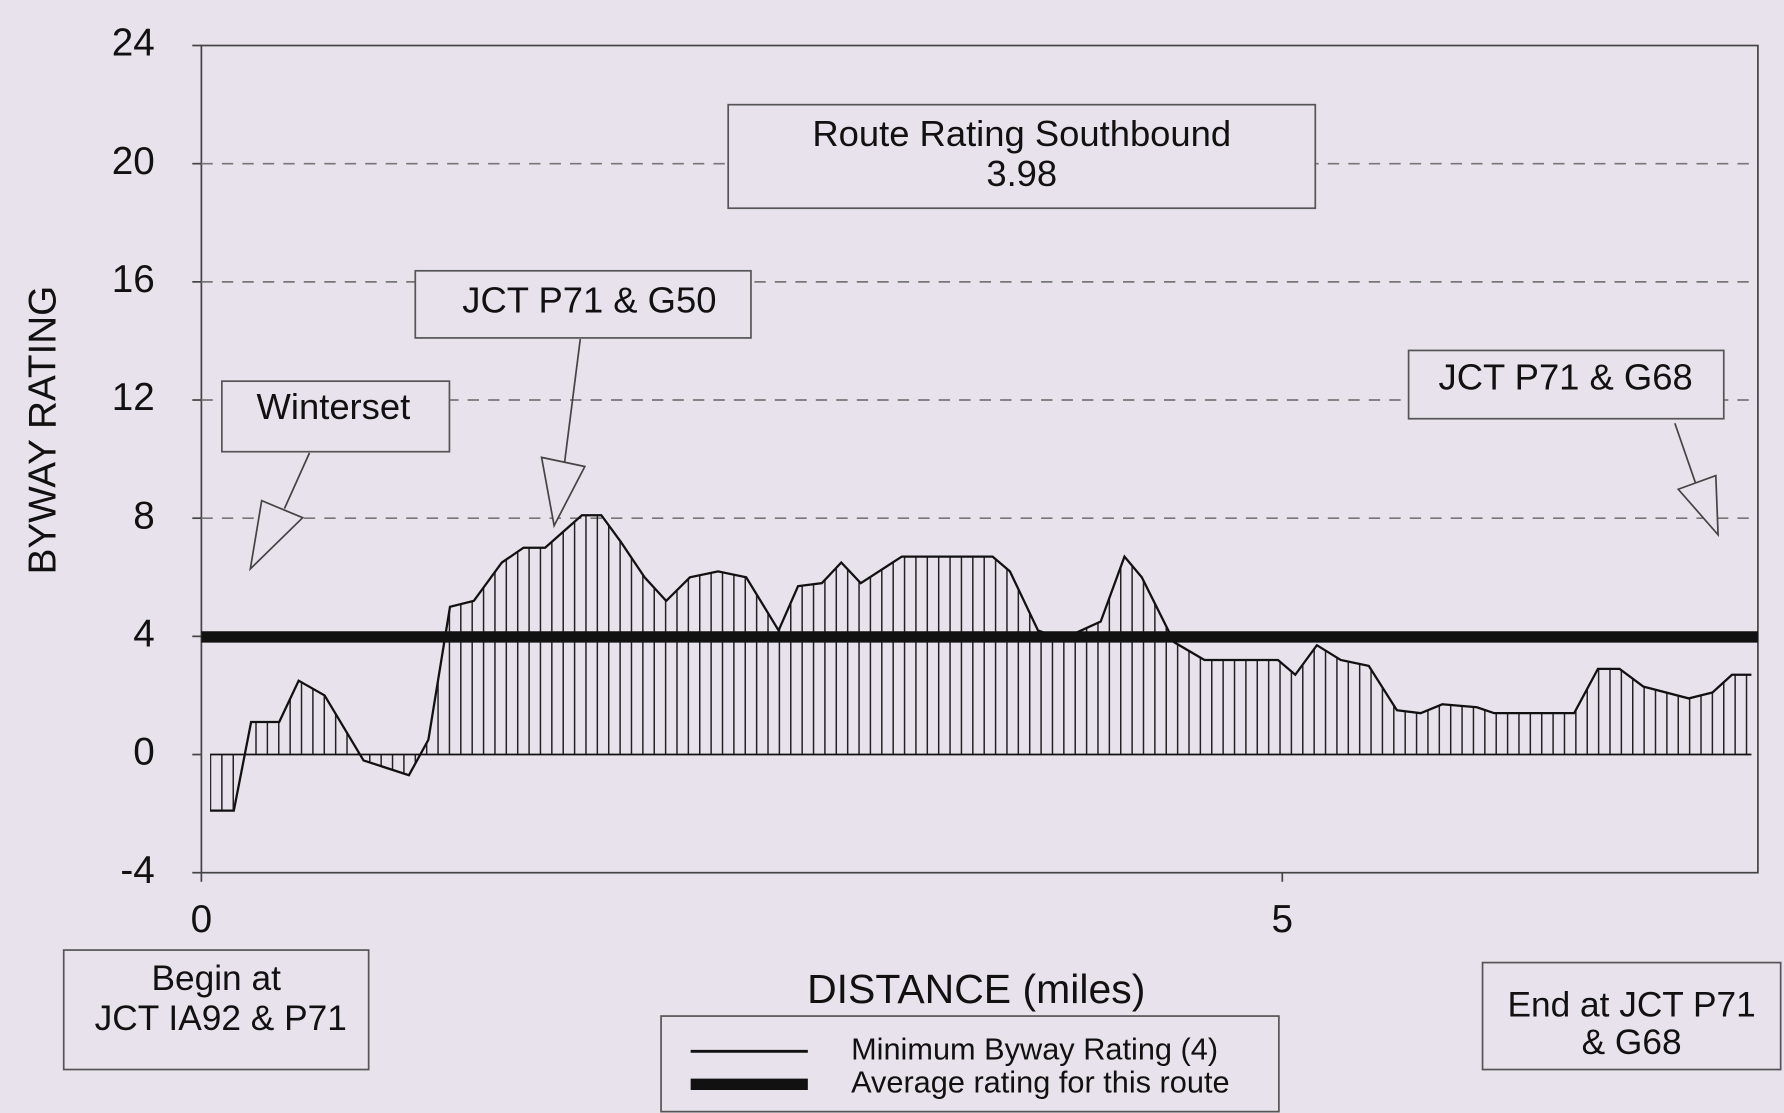 The height and width of the screenshot is (1113, 1784). Describe the element at coordinates (144, 752) in the screenshot. I see `y-tick-label: 0` at that location.